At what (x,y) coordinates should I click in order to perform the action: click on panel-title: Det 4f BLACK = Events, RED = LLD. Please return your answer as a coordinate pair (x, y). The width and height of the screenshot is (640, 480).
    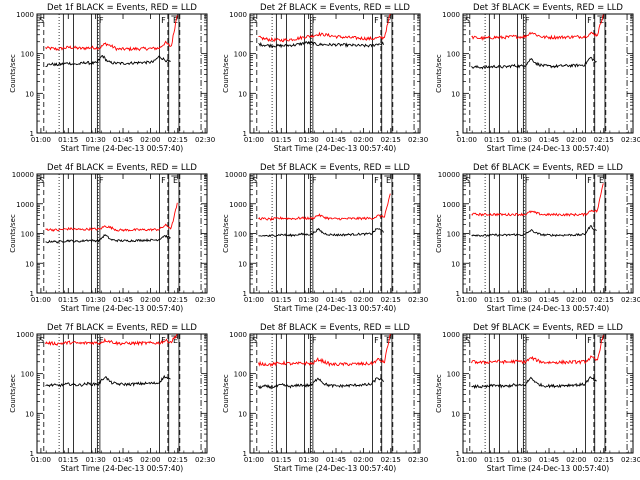
    Looking at the image, I should click on (122, 168).